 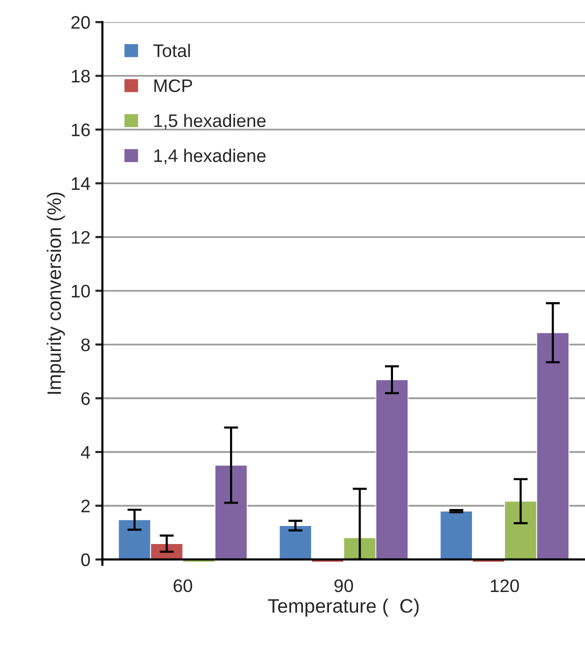 What do you see at coordinates (81, 76) in the screenshot?
I see `y-tick-label: 18` at bounding box center [81, 76].